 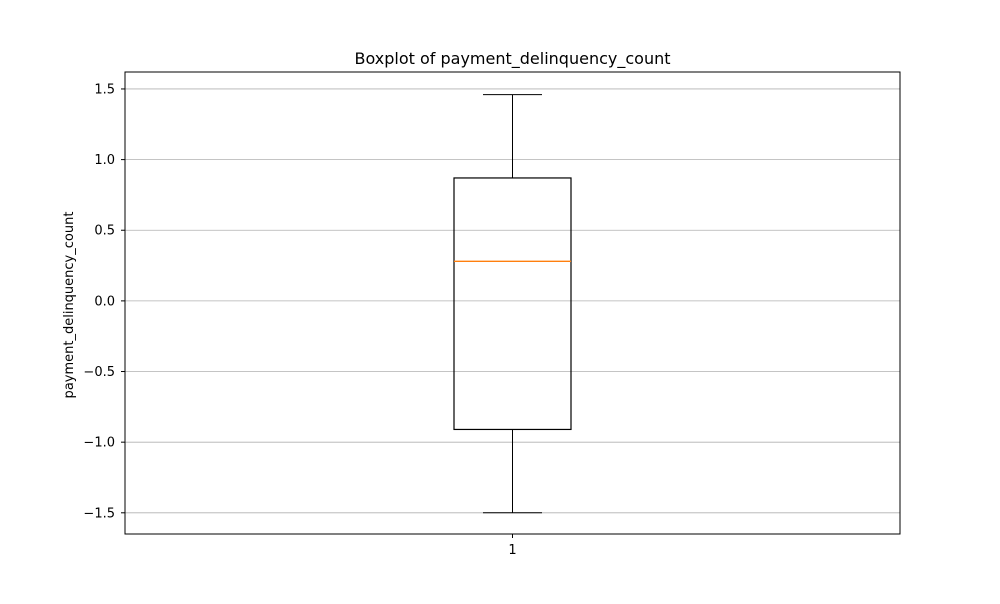 What do you see at coordinates (99, 372) in the screenshot?
I see `y-tick-label: −0.5` at bounding box center [99, 372].